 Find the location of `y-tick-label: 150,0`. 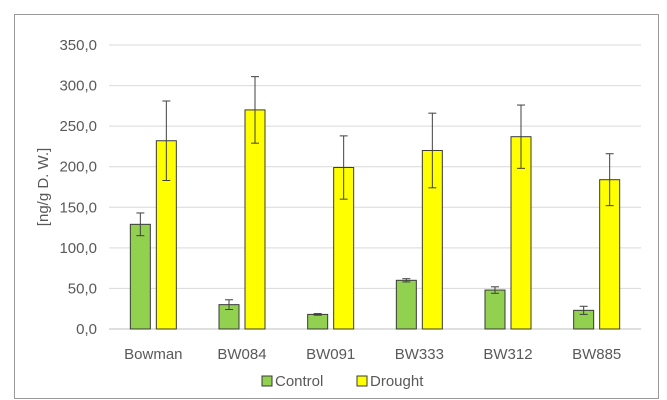

y-tick-label: 150,0 is located at coordinates (78, 207).